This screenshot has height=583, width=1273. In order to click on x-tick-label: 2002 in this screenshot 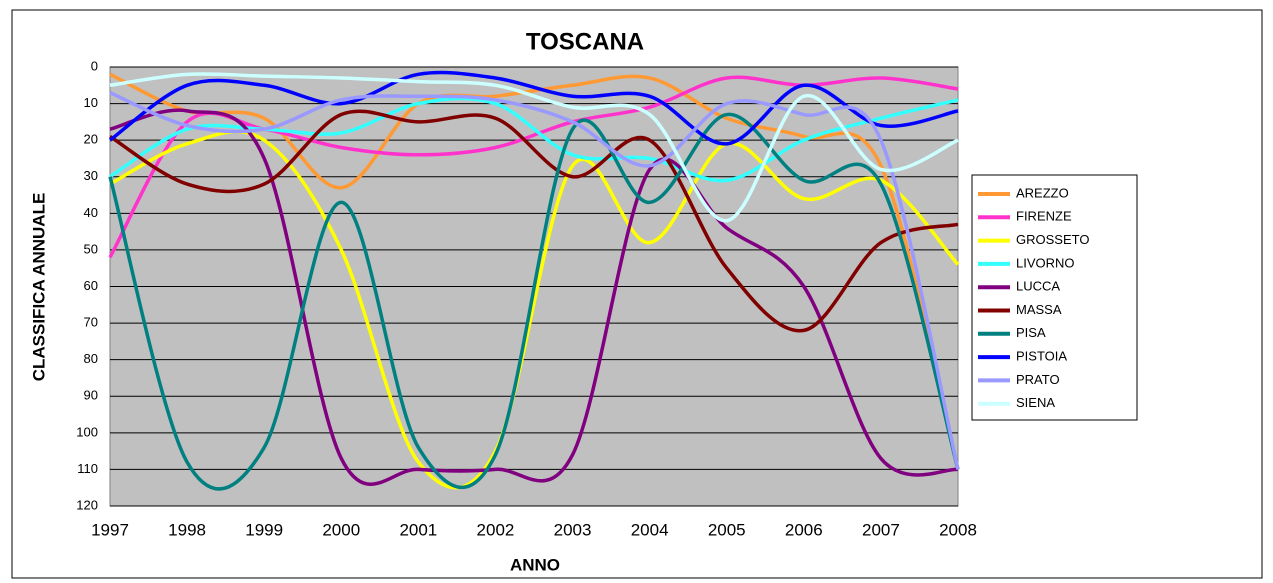, I will do `click(496, 529)`.